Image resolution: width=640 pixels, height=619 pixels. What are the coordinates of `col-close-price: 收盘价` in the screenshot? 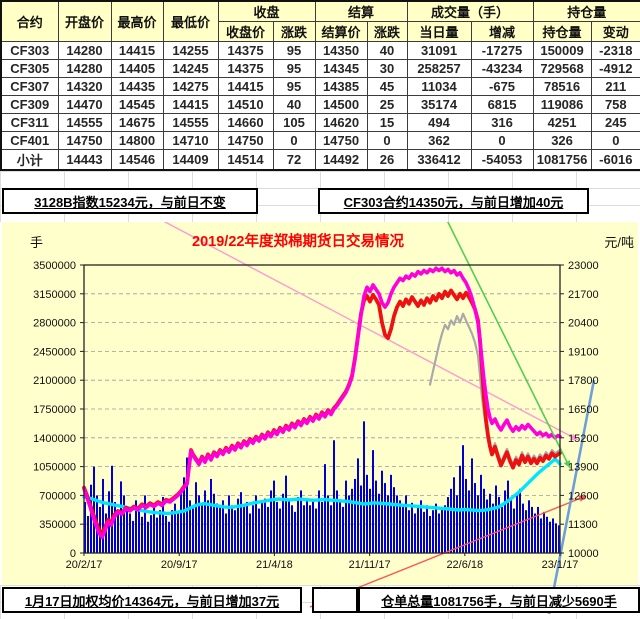 It's located at (245, 31).